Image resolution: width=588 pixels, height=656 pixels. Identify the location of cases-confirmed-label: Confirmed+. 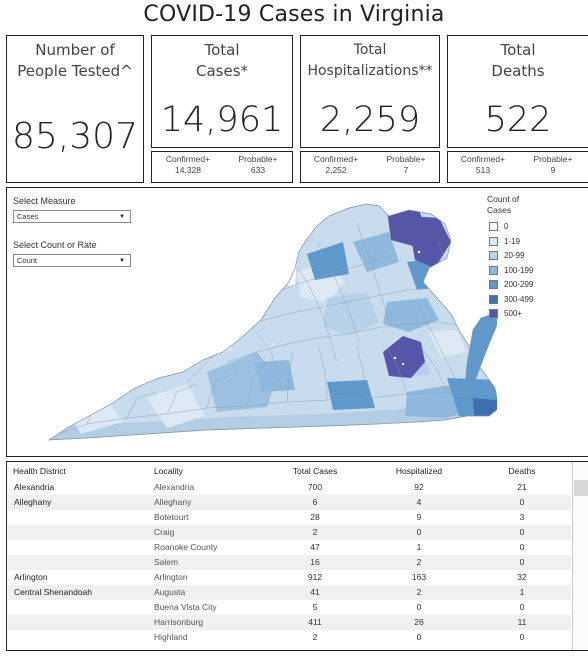
(188, 159).